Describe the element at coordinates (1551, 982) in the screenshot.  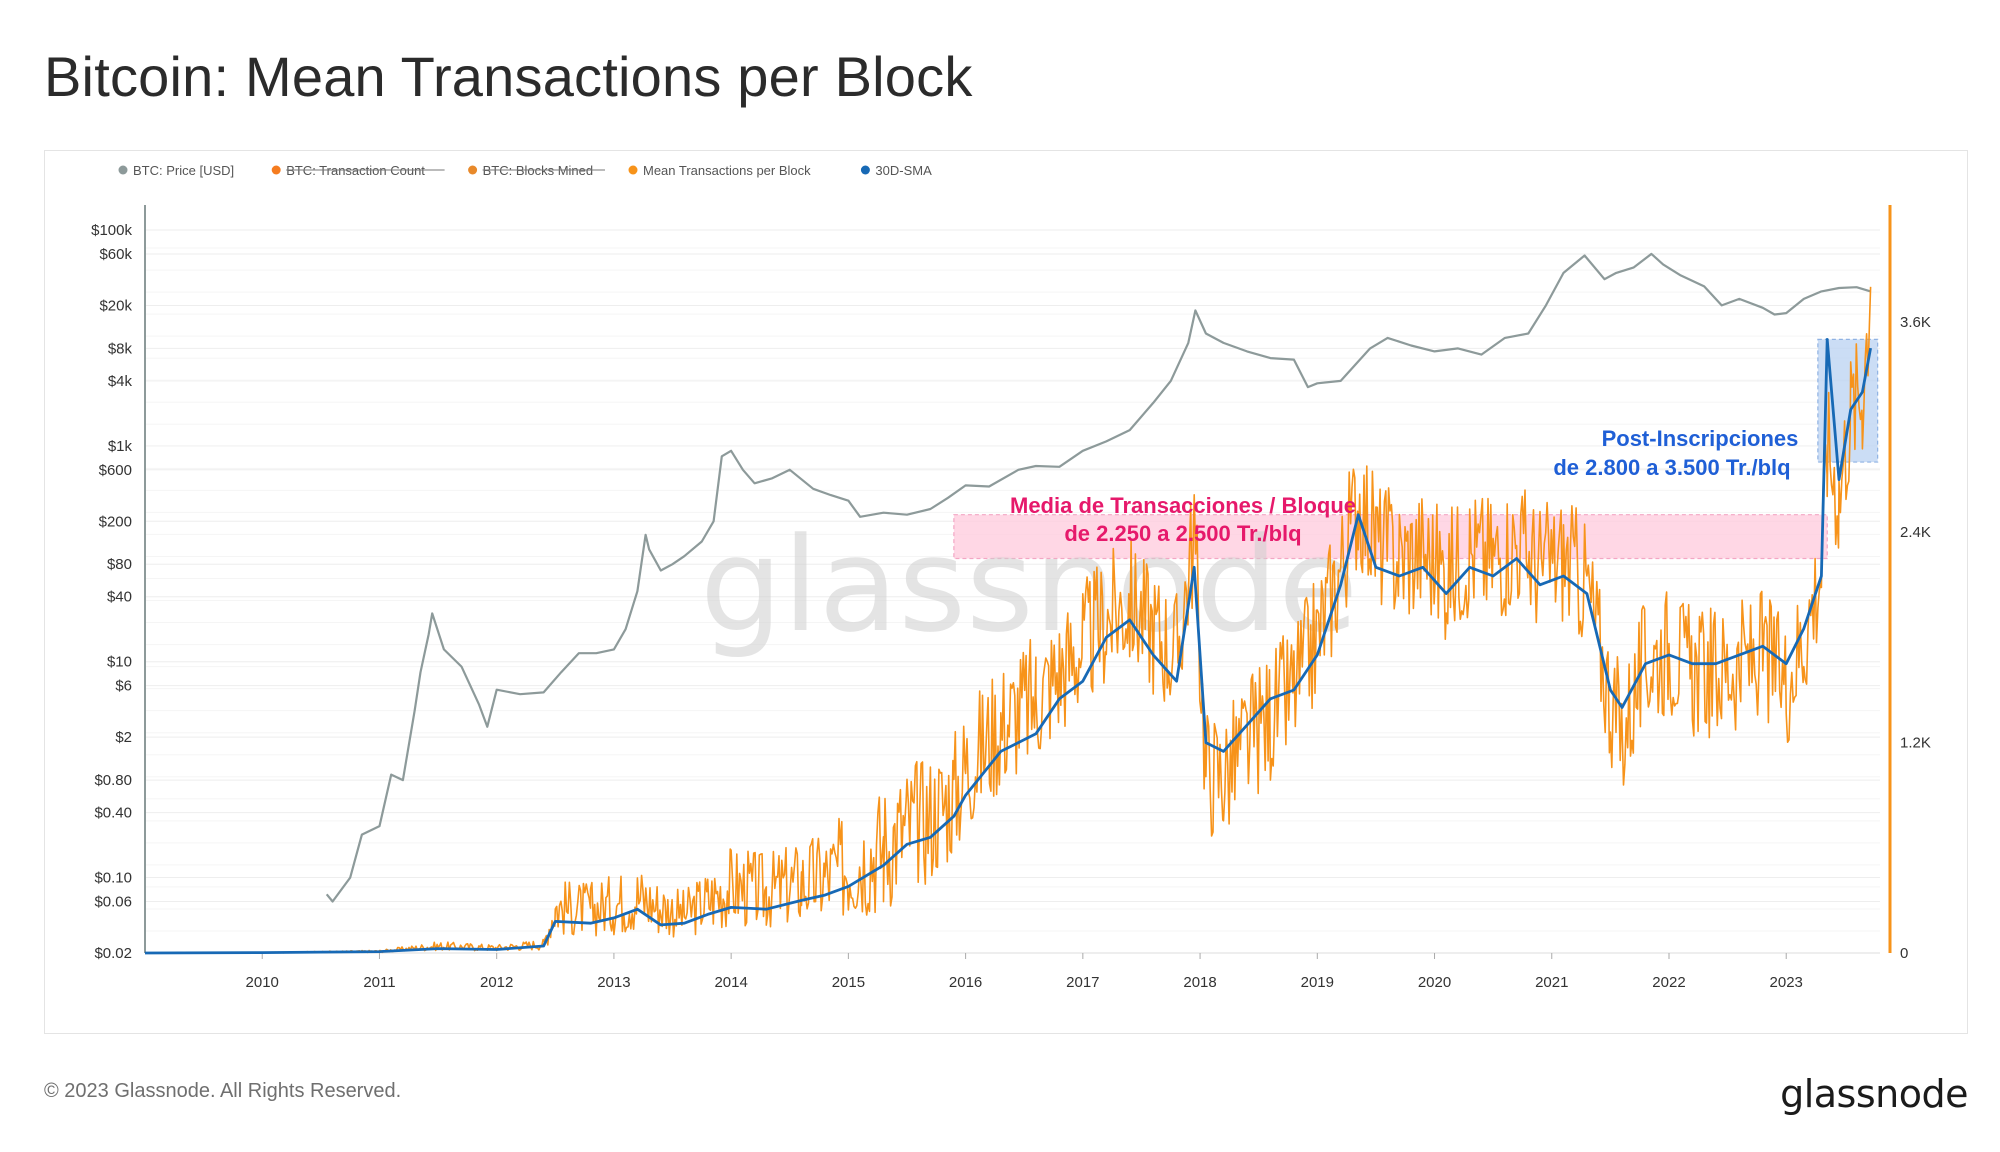
I see `x-tick-label: 2021` at that location.